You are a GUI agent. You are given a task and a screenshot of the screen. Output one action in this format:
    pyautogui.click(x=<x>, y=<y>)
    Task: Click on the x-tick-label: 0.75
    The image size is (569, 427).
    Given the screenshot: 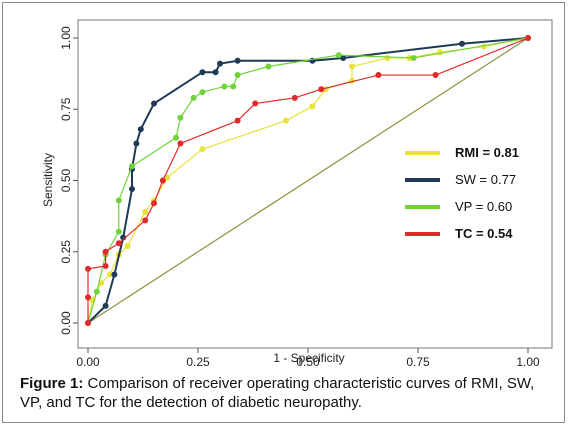 What is the action you would take?
    pyautogui.click(x=418, y=362)
    